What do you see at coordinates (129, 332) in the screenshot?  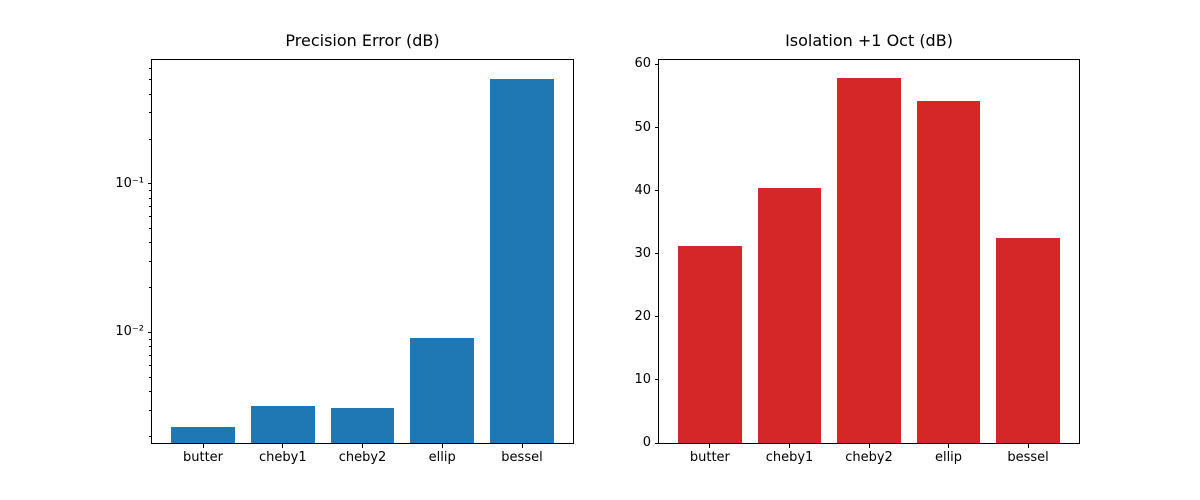 I see `y-tick-label: 10⁻²` at bounding box center [129, 332].